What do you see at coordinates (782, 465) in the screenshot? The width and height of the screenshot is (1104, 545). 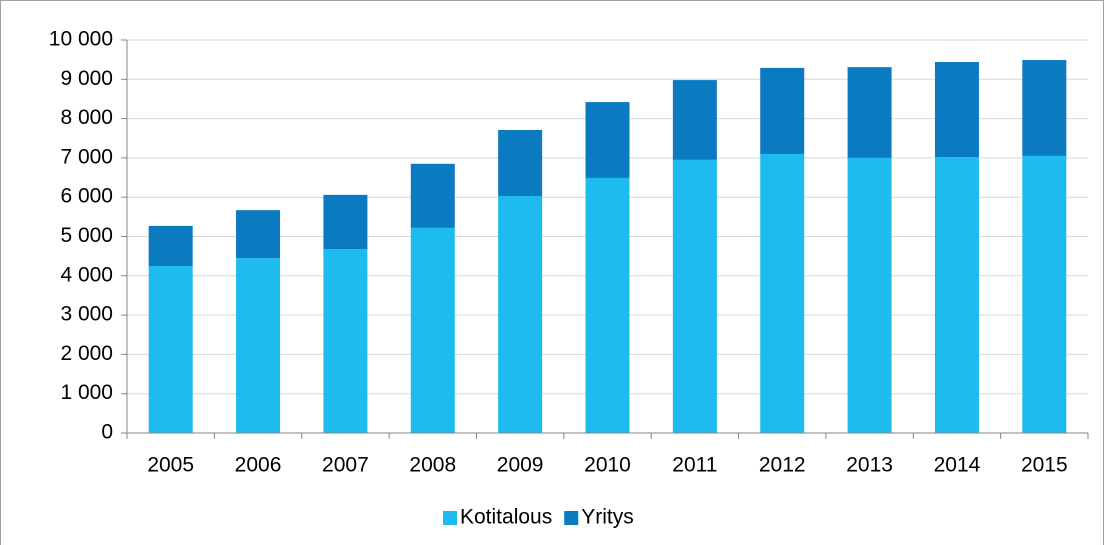 I see `x-tick-label: 2012` at bounding box center [782, 465].